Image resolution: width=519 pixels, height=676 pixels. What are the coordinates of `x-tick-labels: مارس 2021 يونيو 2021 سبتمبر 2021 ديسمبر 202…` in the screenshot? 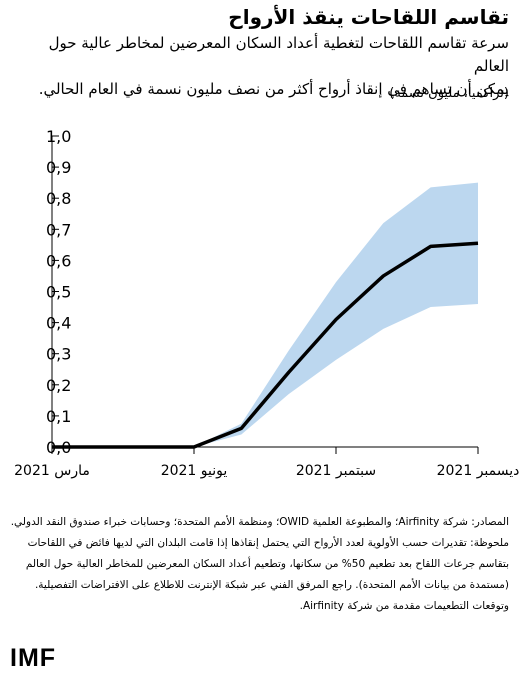 It's located at (266, 471).